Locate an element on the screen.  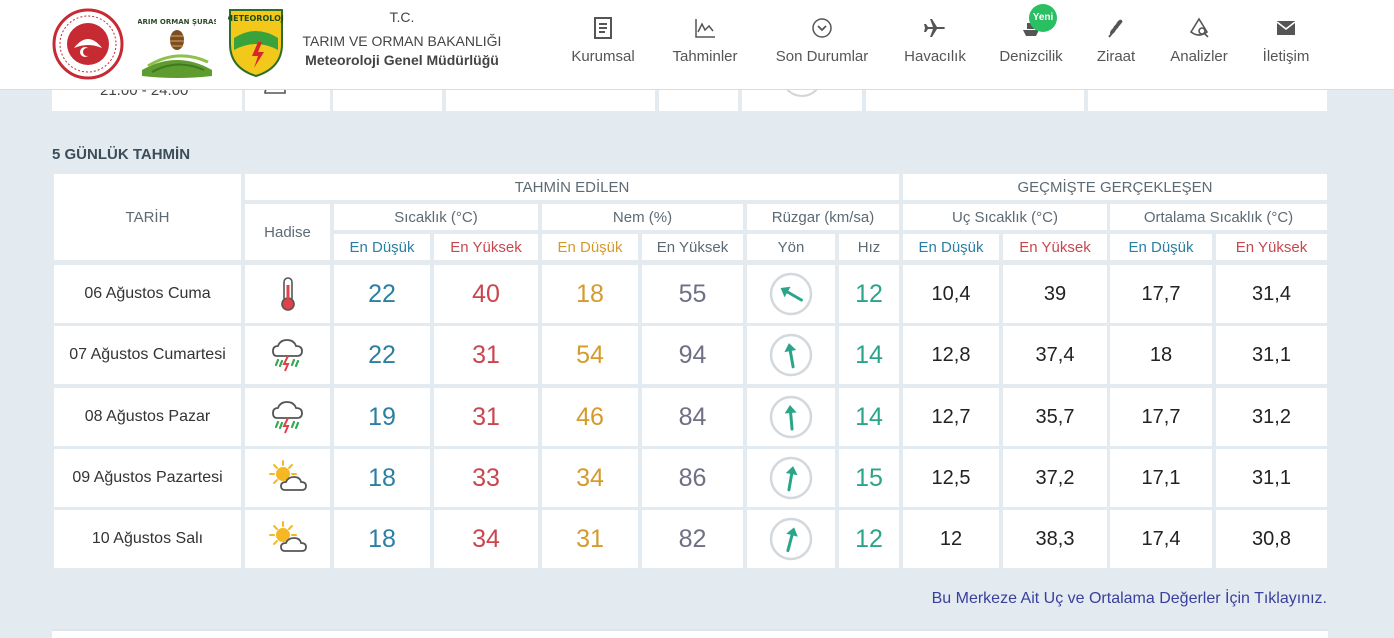
nav-label: Tahminler is located at coordinates (705, 56).